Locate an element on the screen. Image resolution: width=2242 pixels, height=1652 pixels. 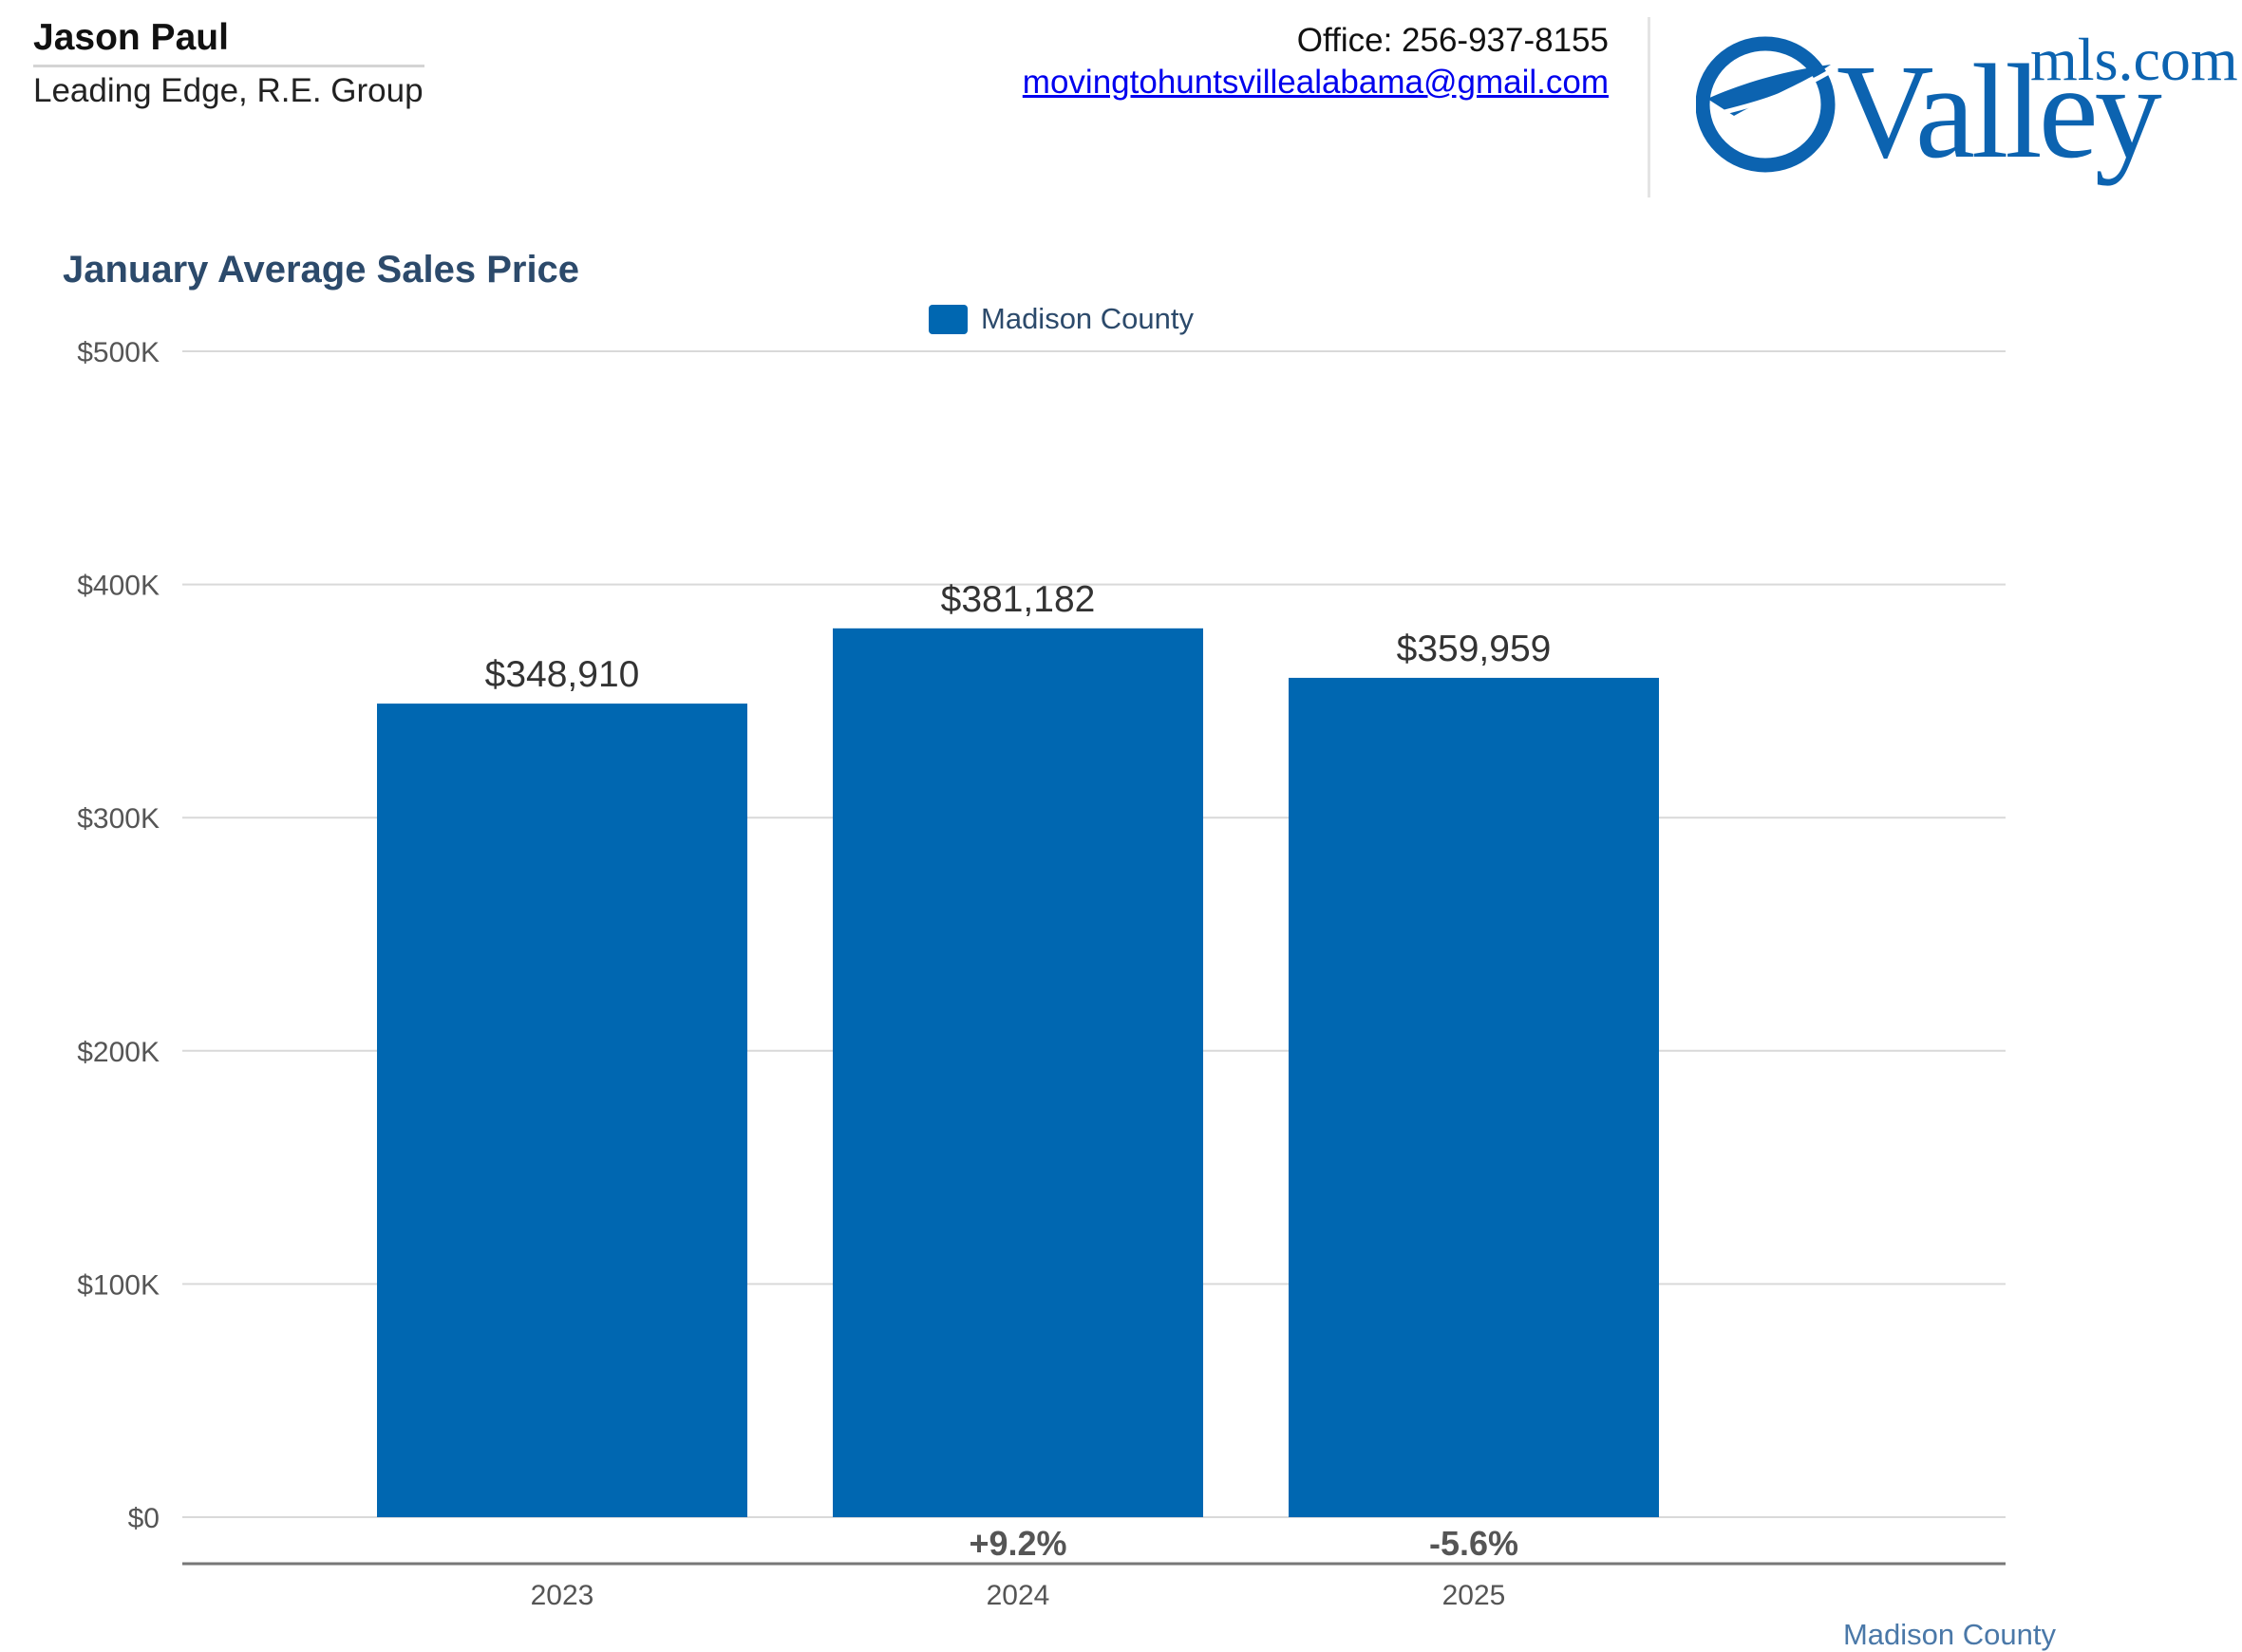
office-phone: Office: 256-937-8155 is located at coordinates (1452, 40).